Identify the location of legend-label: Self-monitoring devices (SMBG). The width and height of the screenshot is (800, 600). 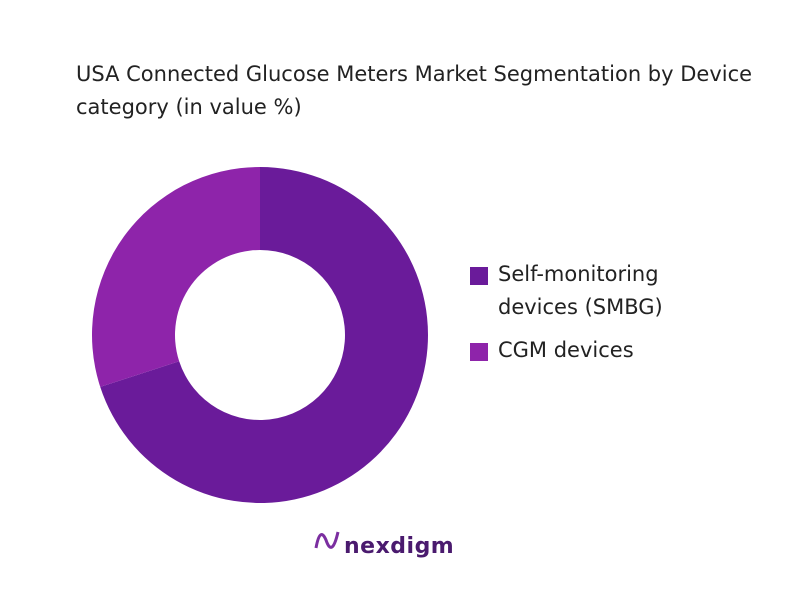
(580, 290).